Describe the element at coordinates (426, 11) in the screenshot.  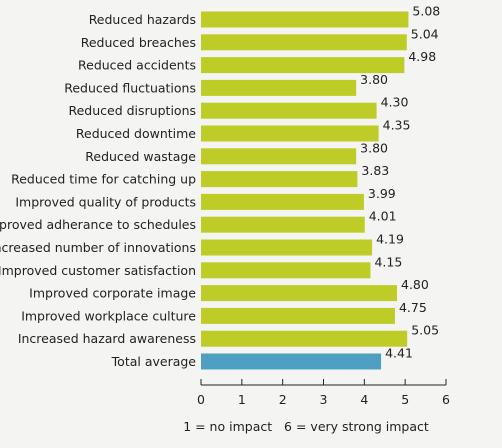
I see `value-label-0: 5.08` at that location.